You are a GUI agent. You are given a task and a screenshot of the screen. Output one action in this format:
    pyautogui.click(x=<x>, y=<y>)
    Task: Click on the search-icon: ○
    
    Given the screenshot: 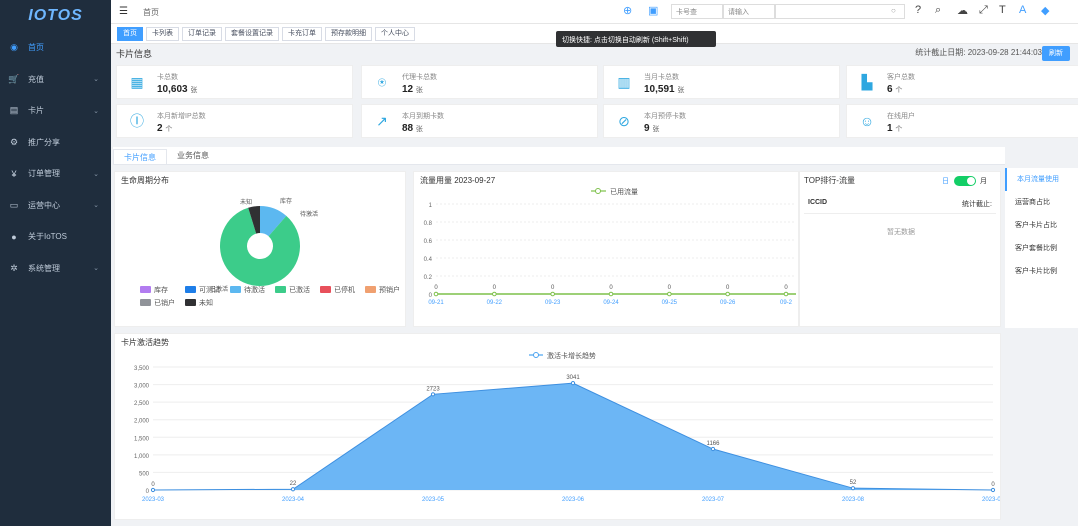 What is the action you would take?
    pyautogui.click(x=893, y=10)
    